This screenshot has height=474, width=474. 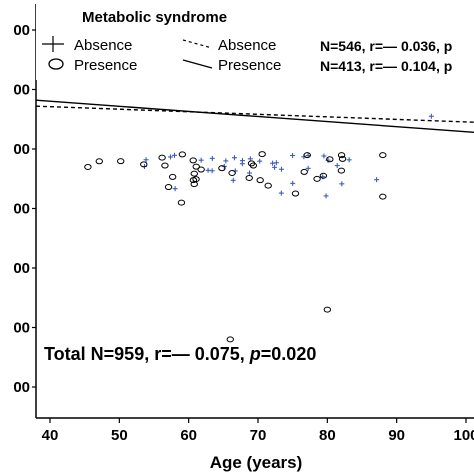 I want to click on legend-solid-line, so click(x=197, y=64).